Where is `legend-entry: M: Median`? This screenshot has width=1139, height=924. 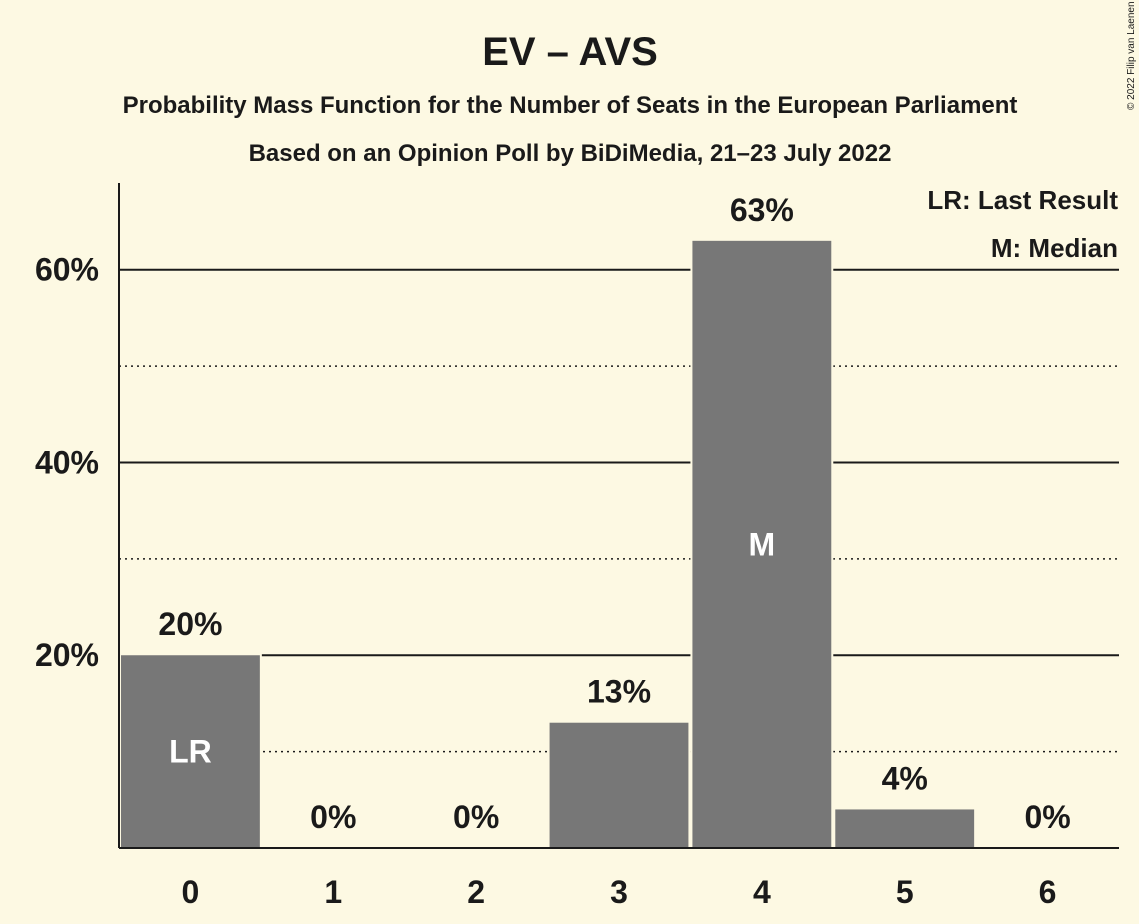
legend-entry: M: Median is located at coordinates (1054, 248).